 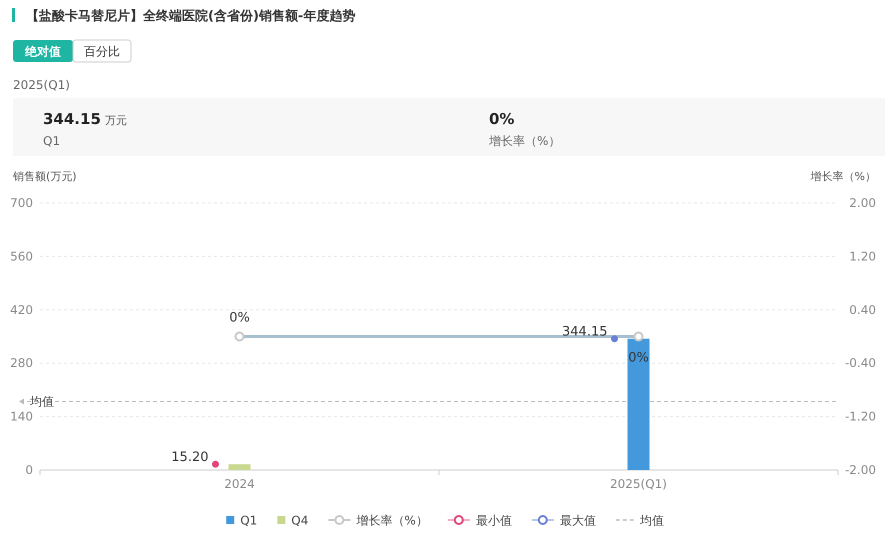 I want to click on text: 均值, so click(x=652, y=521).